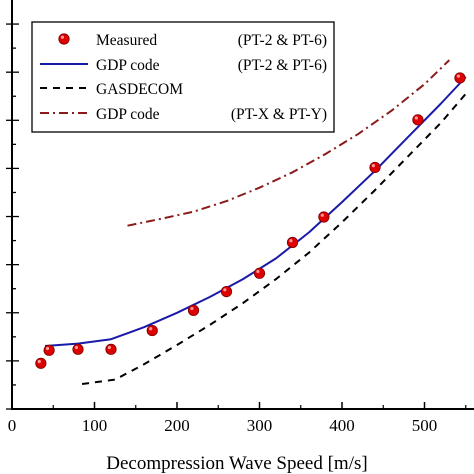 This screenshot has height=474, width=474. What do you see at coordinates (279, 114) in the screenshot?
I see `legend-label-suffix: (PT-X & PT-Y)` at bounding box center [279, 114].